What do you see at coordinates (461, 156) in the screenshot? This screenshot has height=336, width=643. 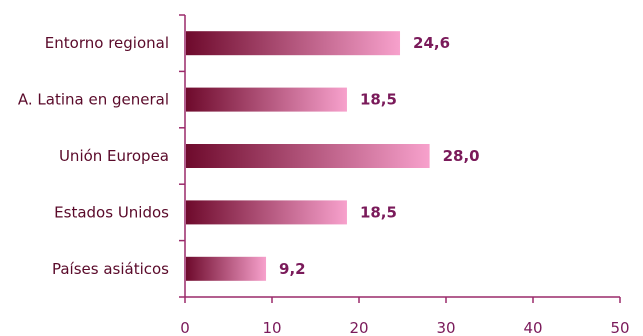 I see `data-label: 28,0` at bounding box center [461, 156].